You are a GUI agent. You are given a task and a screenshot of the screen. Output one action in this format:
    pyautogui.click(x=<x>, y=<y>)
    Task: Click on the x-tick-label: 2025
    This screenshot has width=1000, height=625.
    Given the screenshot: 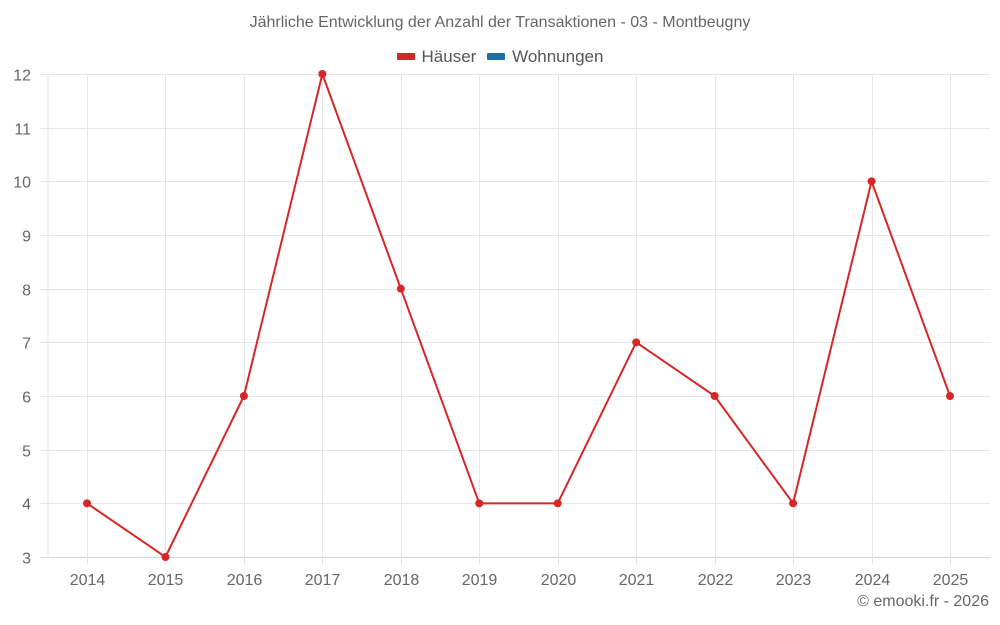 What is the action you would take?
    pyautogui.click(x=951, y=580)
    